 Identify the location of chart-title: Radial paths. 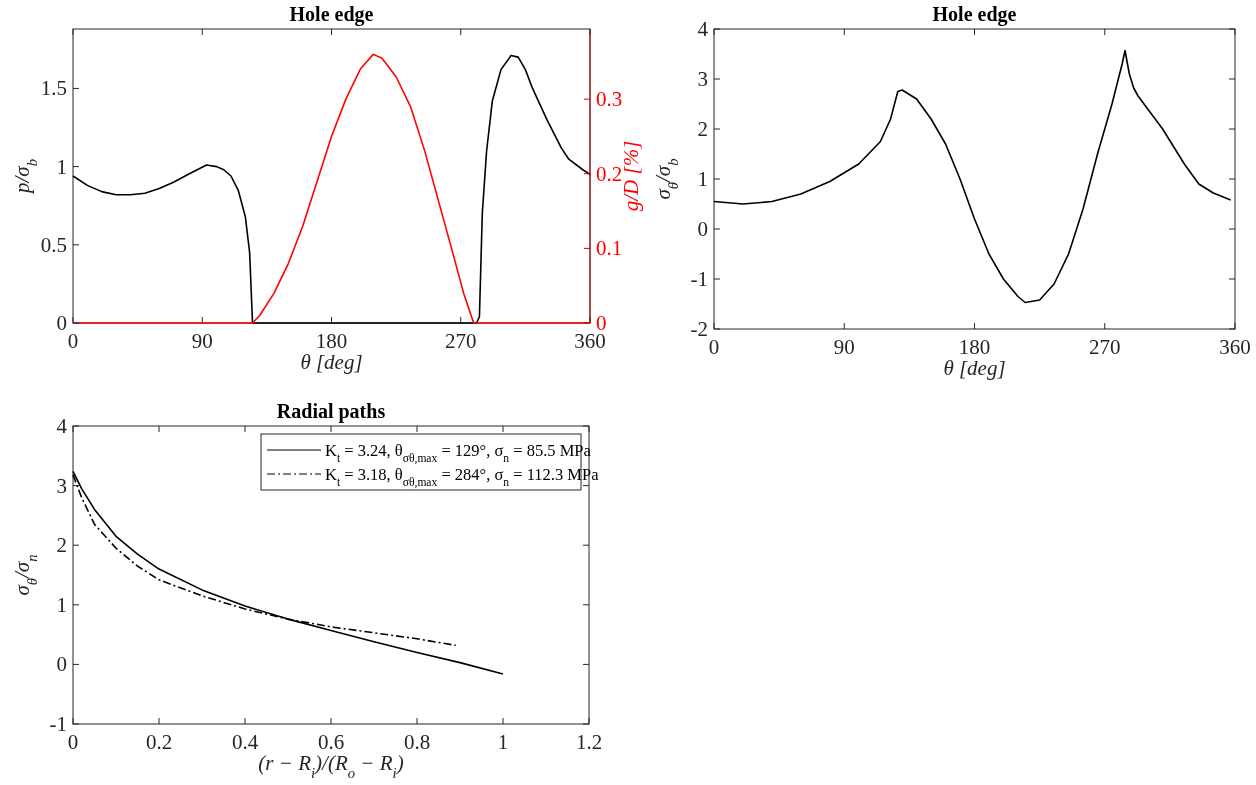
(331, 411).